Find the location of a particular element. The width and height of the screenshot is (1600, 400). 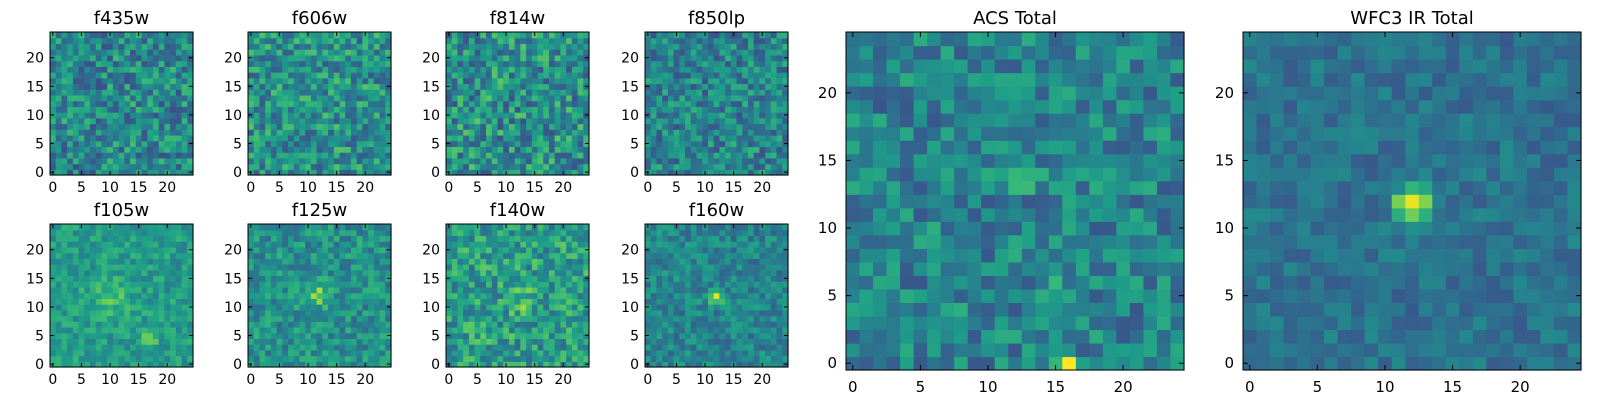

y-tick-label: 10 is located at coordinates (233, 308).